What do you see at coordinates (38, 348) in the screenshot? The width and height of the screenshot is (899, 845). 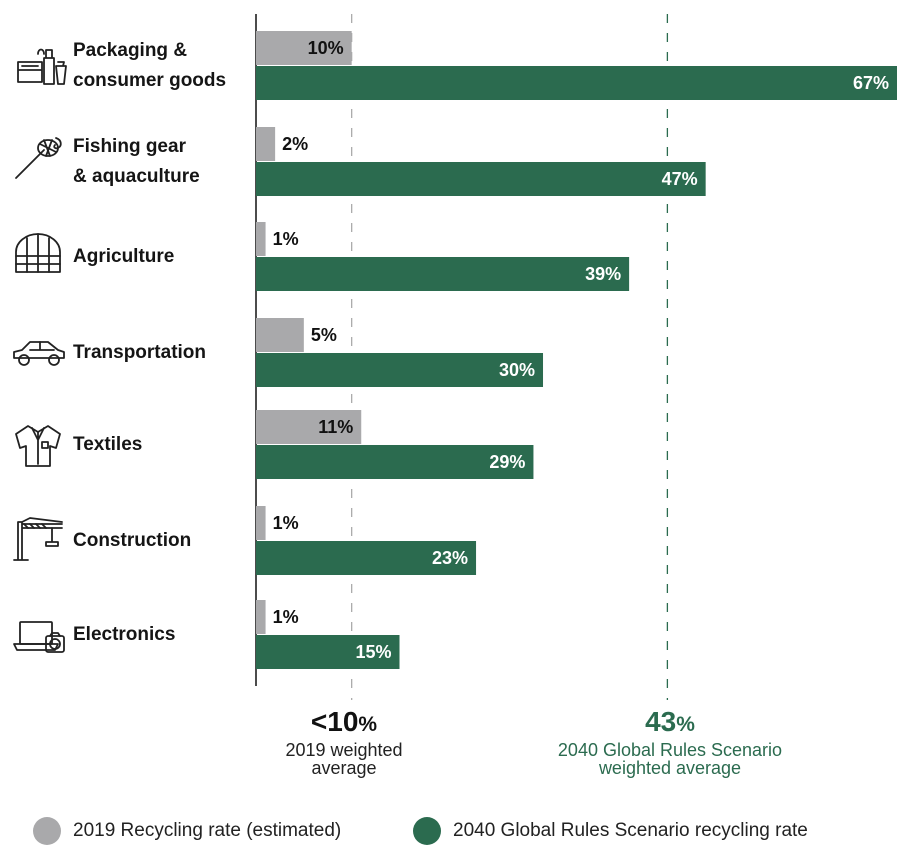 I see `car-icon` at bounding box center [38, 348].